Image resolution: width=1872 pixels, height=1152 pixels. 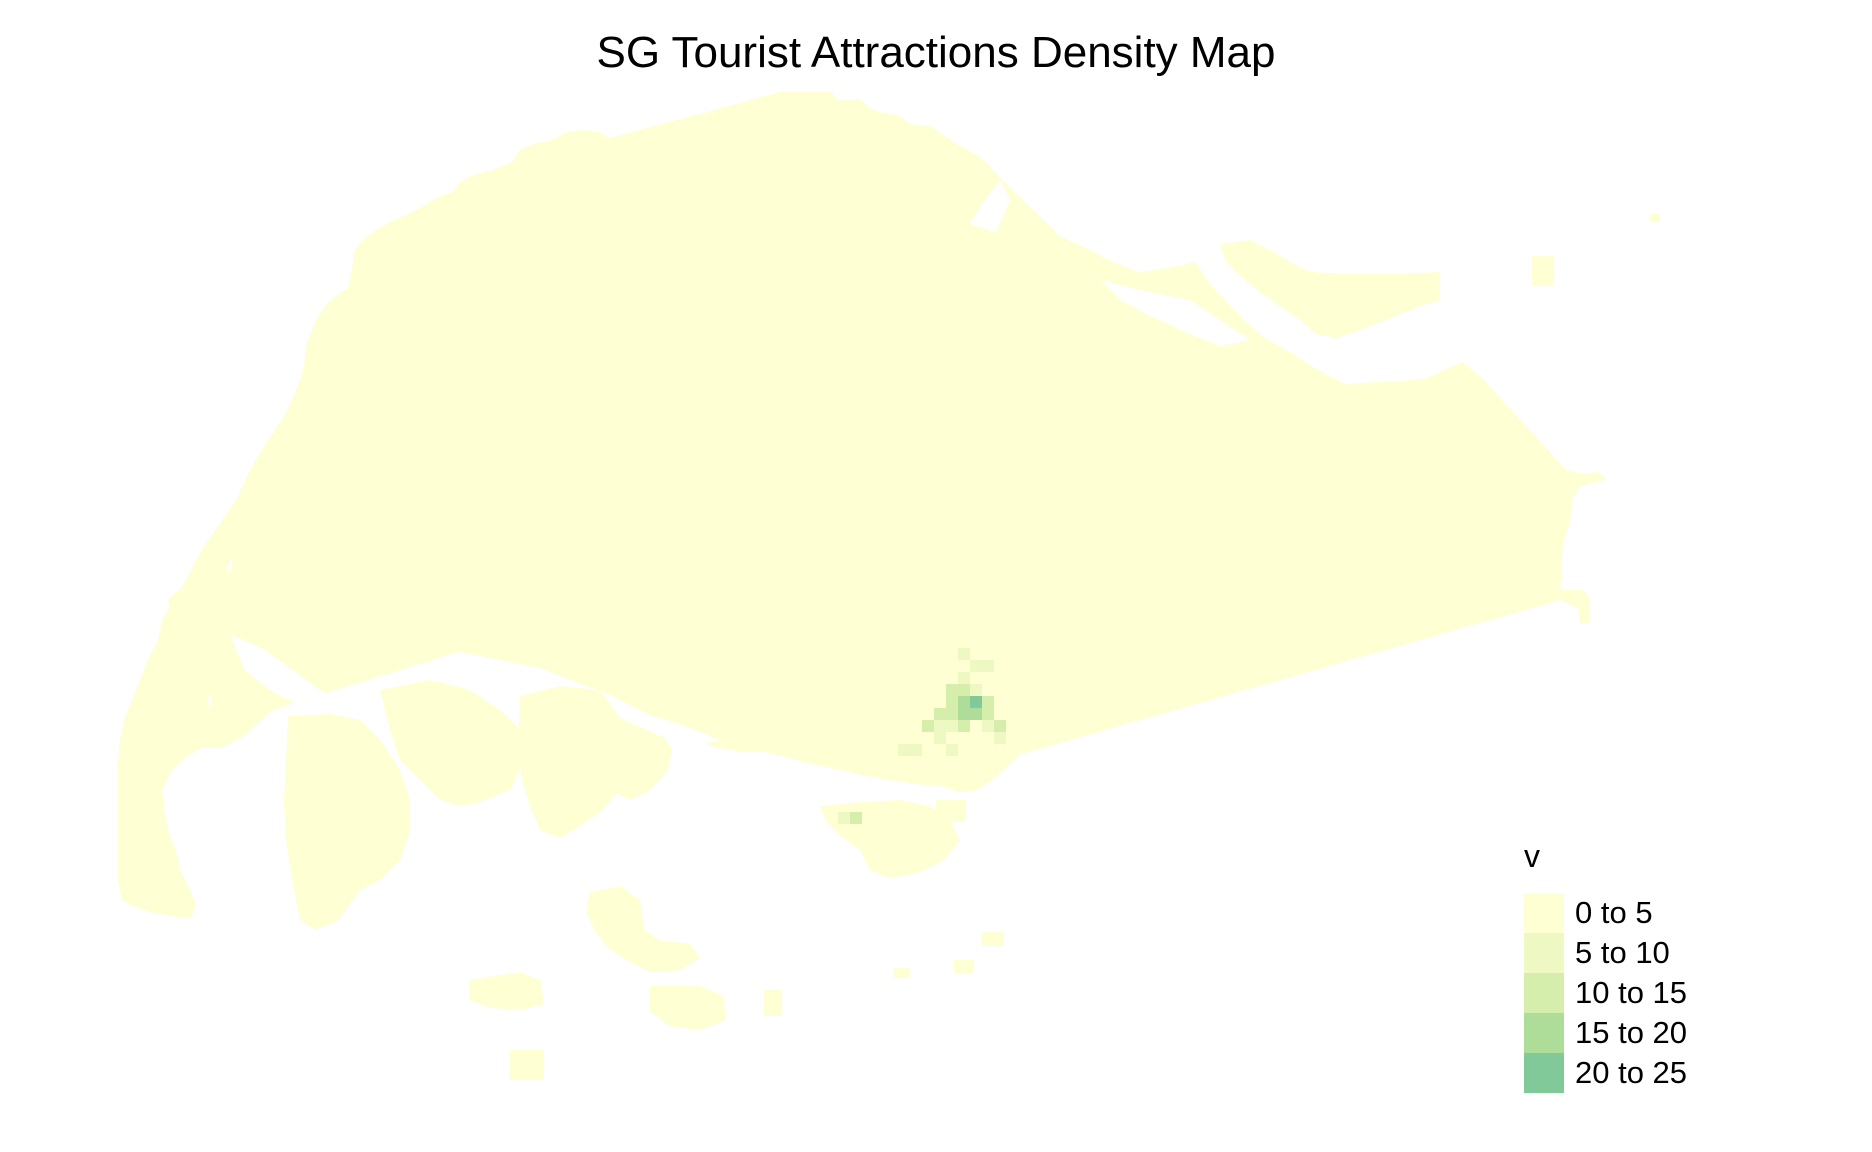 I want to click on legend-item: 5 to 10, so click(x=1605, y=953).